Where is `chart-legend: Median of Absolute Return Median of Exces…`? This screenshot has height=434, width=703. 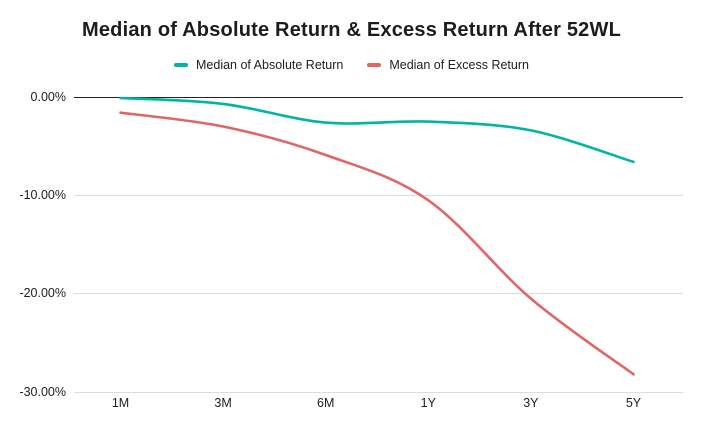
chart-legend: Median of Absolute Return Median of Exces… is located at coordinates (351, 65).